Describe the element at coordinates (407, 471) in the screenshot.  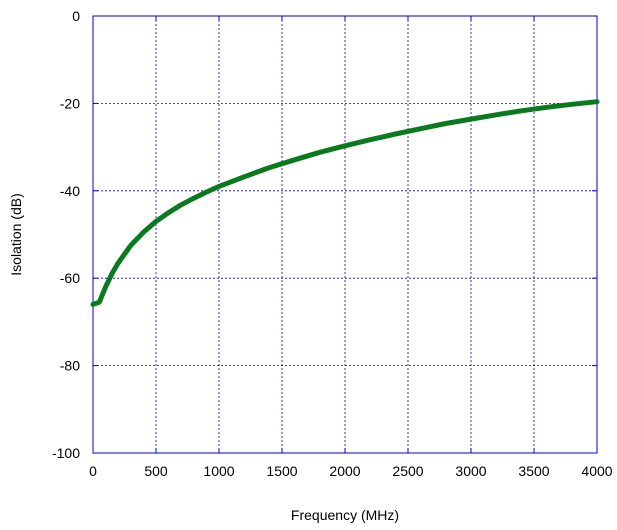
I see `x-tick-label: 2500` at that location.